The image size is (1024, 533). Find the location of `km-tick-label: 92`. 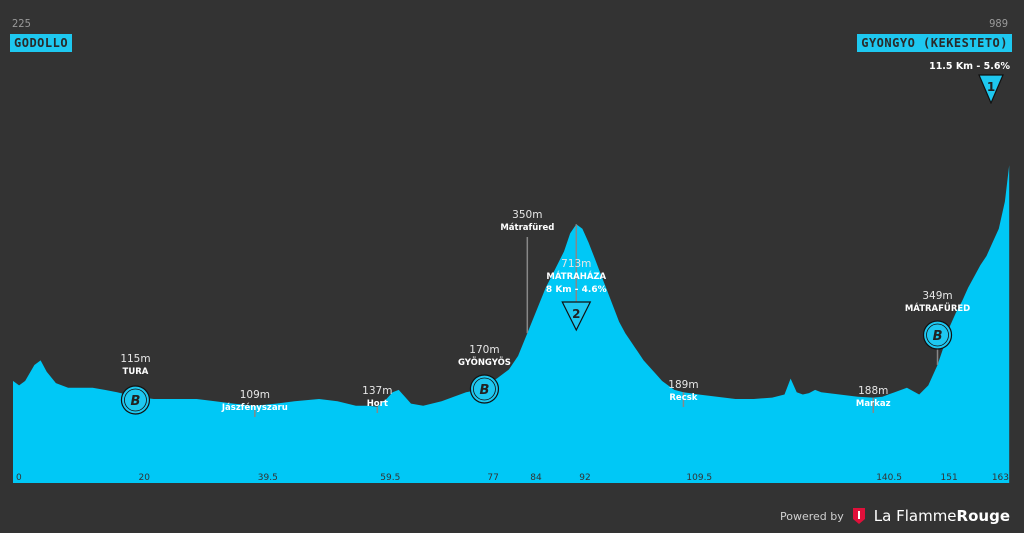

km-tick-label: 92 is located at coordinates (584, 478).